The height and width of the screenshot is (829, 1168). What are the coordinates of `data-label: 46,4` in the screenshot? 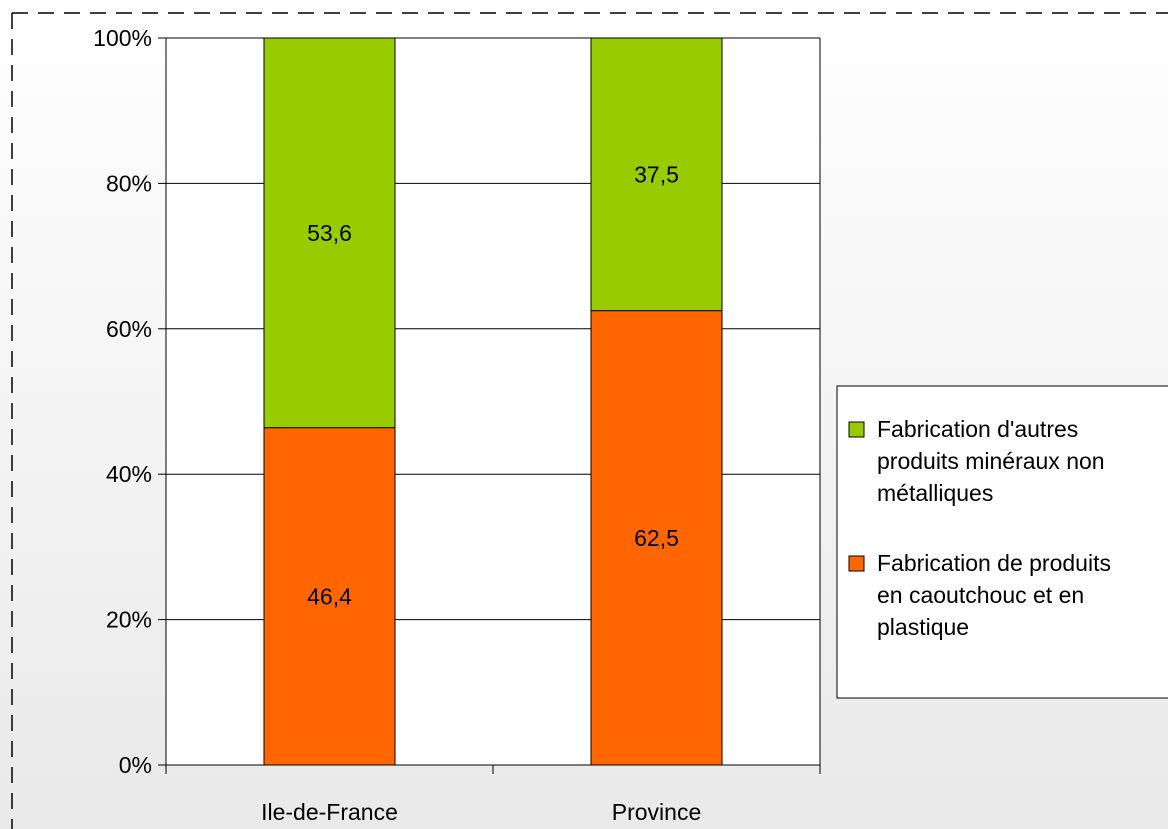 It's located at (329, 596).